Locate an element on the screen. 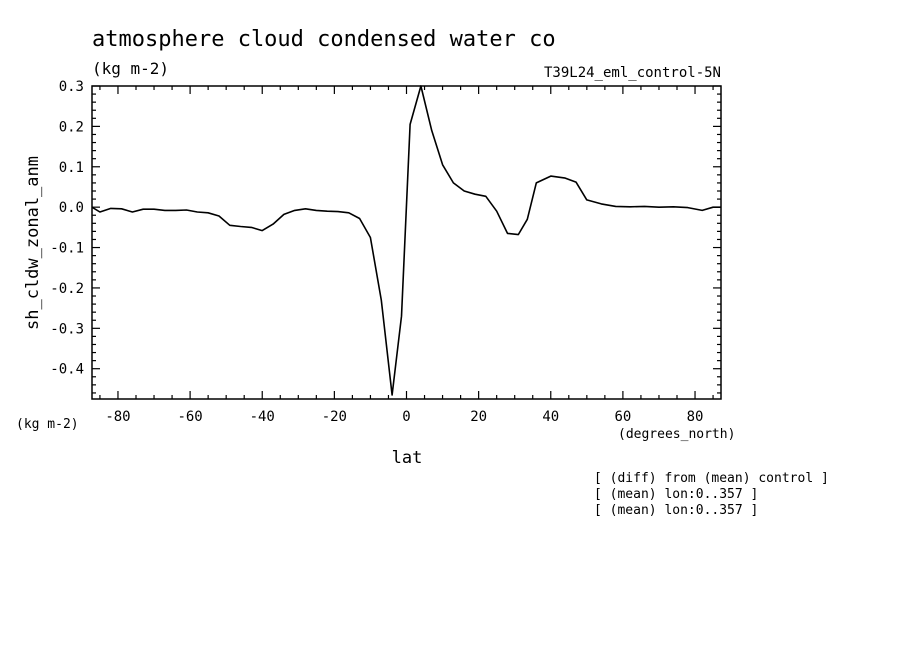  y-tick-label: 0.1 is located at coordinates (71, 168).